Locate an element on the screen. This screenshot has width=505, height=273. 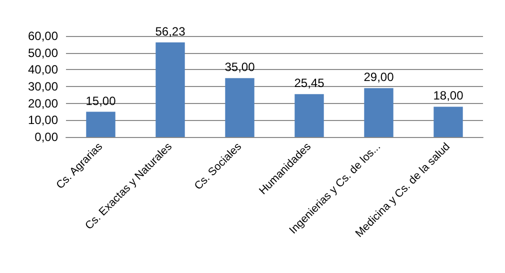
y-tick-label: 30,00 is located at coordinates (43, 87).